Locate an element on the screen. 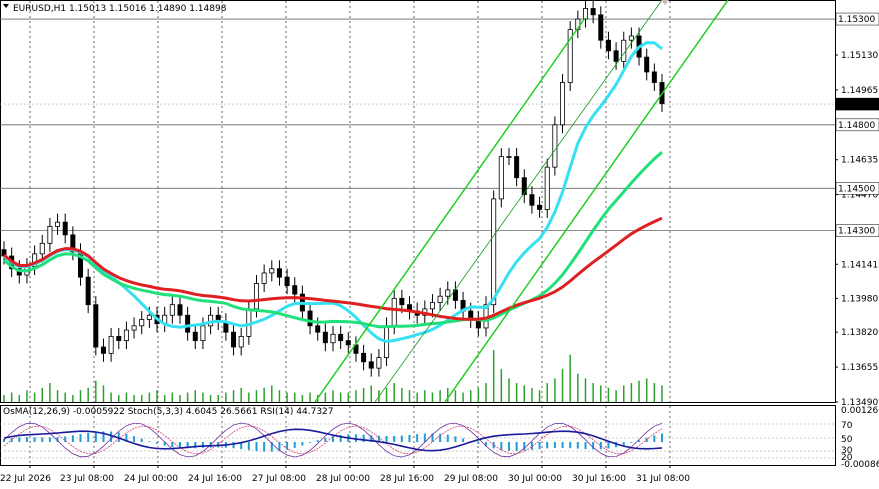  time-axis-label: 30 Jul 00:00 is located at coordinates (535, 479).